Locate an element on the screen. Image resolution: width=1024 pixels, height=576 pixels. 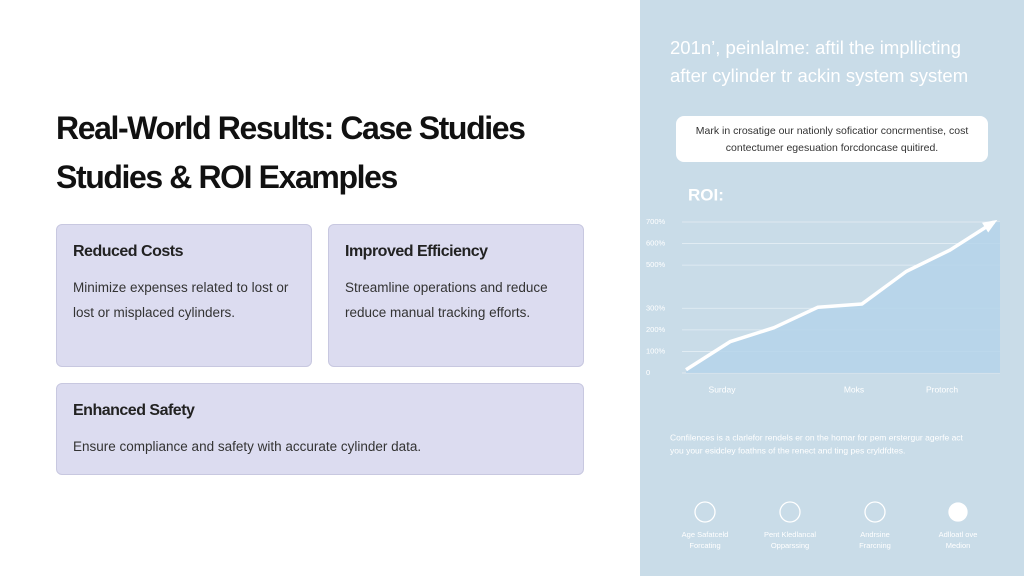
y-tick-label: 300% is located at coordinates (656, 307).